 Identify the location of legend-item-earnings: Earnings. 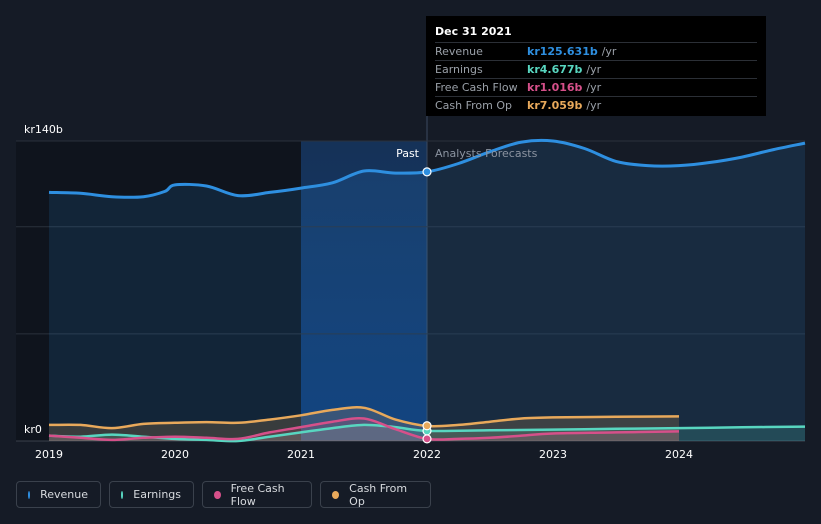
(151, 494).